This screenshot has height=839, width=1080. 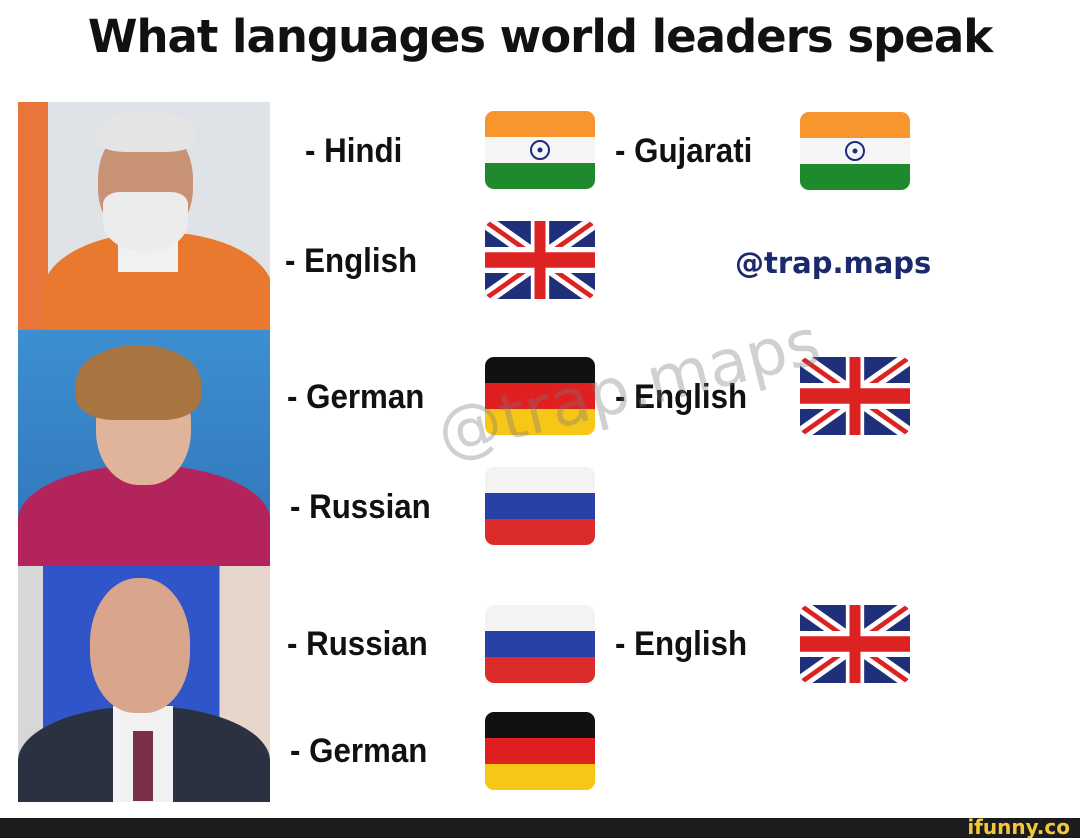 I want to click on language-label: - Hindi, so click(x=354, y=151).